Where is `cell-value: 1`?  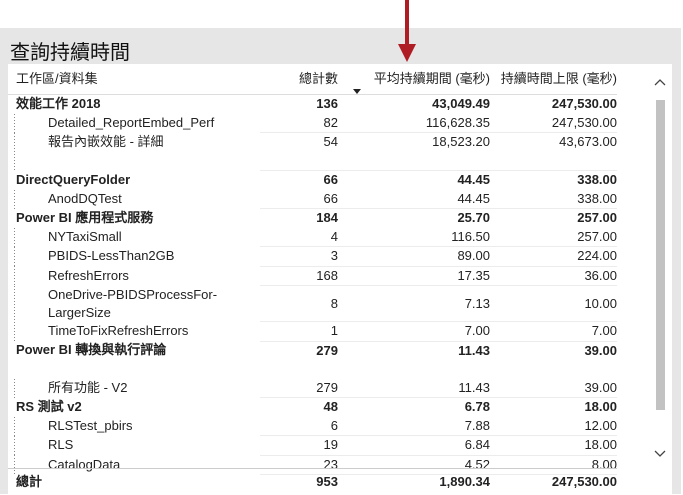 cell-value: 1 is located at coordinates (299, 332).